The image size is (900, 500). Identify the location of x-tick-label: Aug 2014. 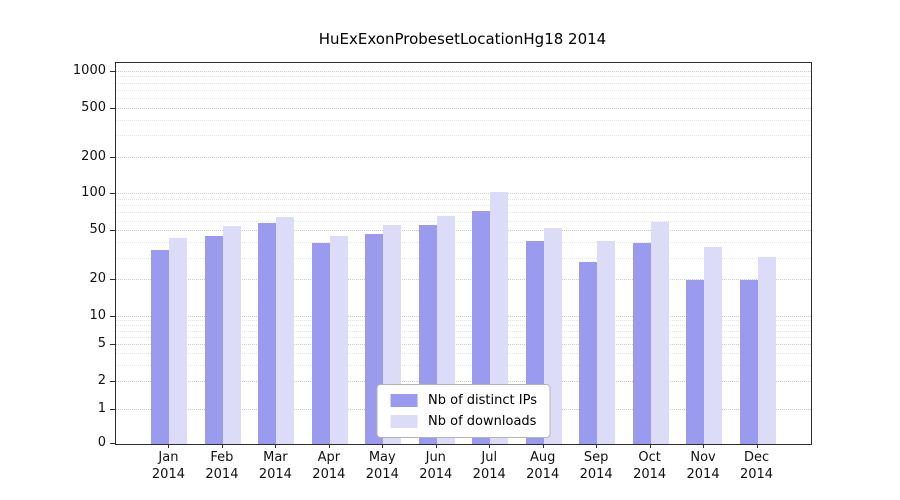
(543, 466).